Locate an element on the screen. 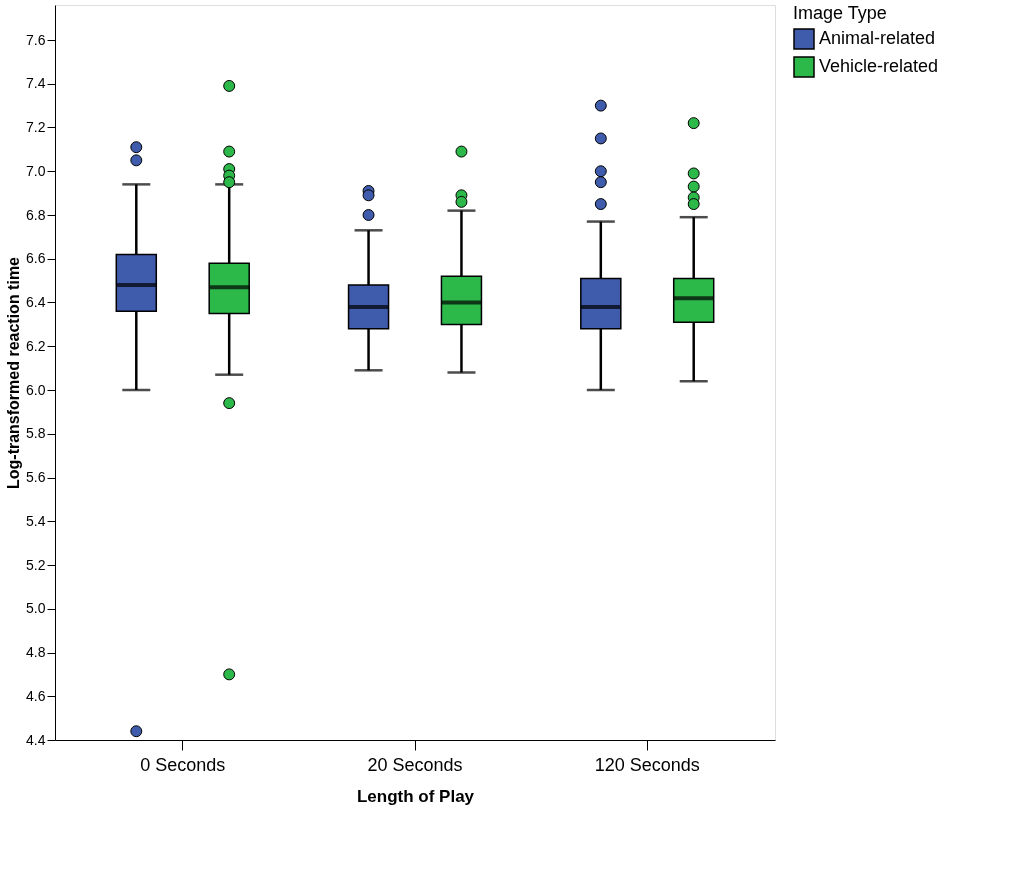 The image size is (1033, 872). legend-label: Animal-related is located at coordinates (877, 38).